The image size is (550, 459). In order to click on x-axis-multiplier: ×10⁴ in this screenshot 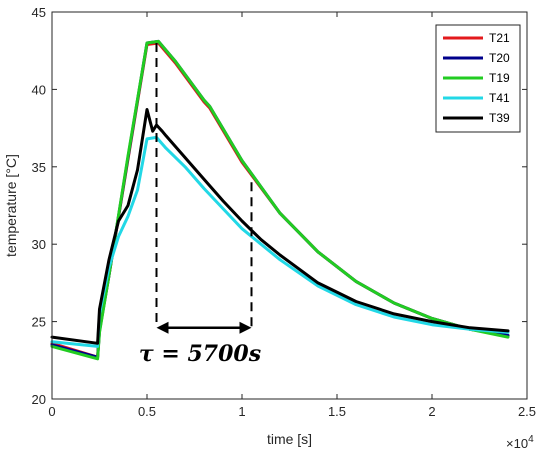, I will do `click(520, 442)`.